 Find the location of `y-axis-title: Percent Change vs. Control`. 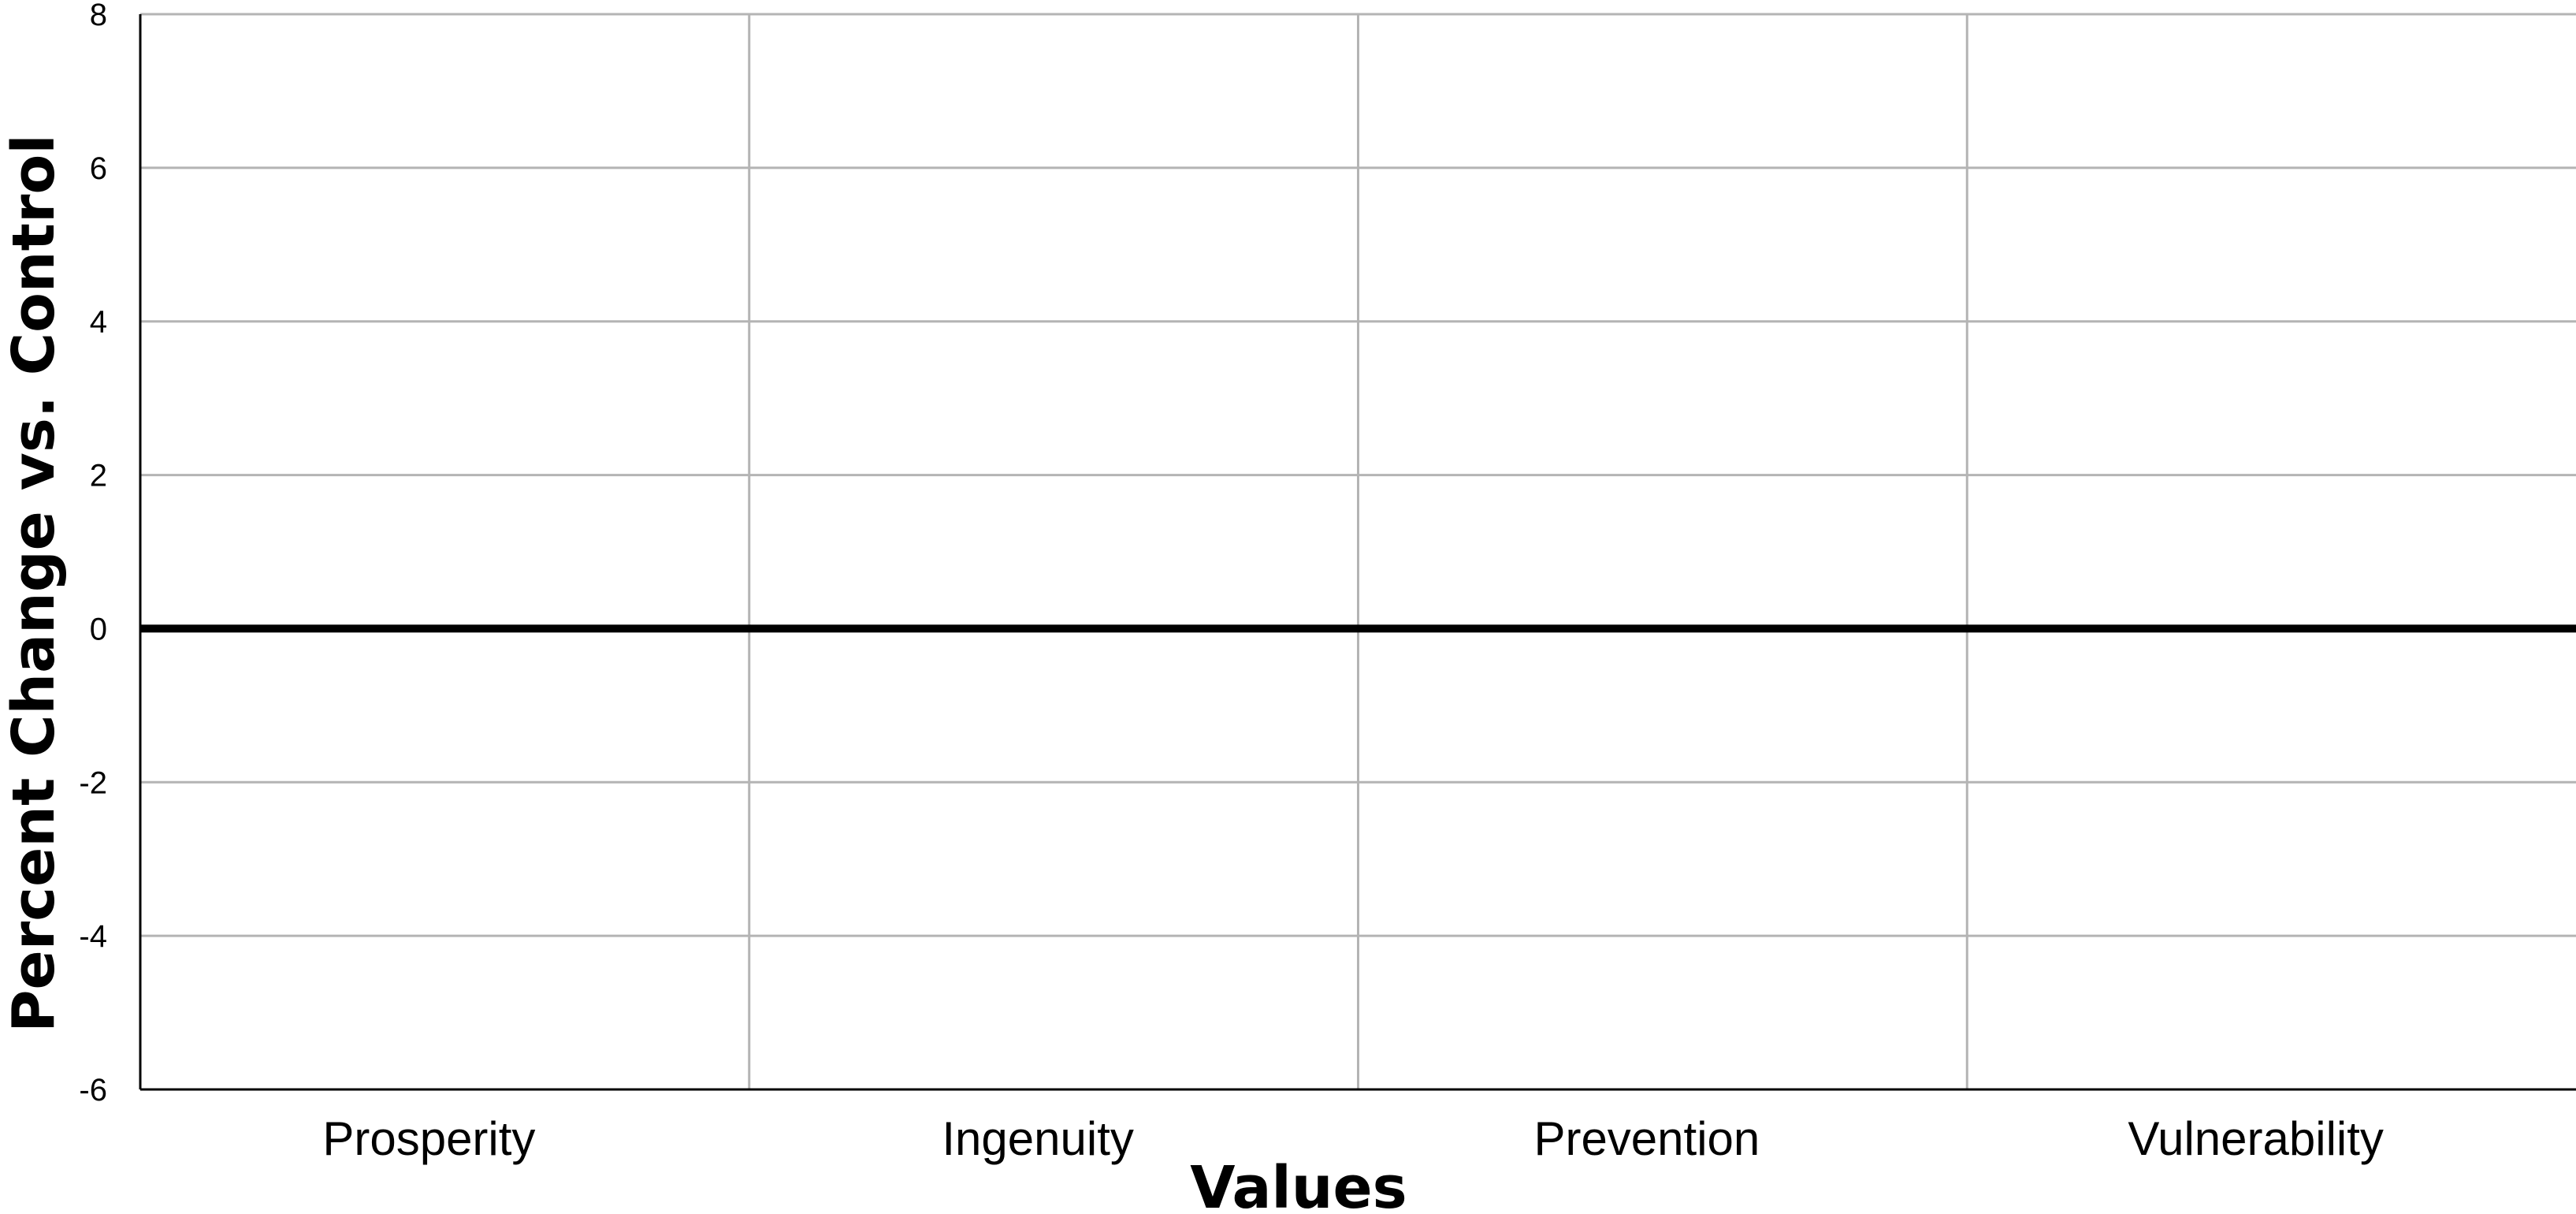

y-axis-title: Percent Change vs. Control is located at coordinates (34, 583).